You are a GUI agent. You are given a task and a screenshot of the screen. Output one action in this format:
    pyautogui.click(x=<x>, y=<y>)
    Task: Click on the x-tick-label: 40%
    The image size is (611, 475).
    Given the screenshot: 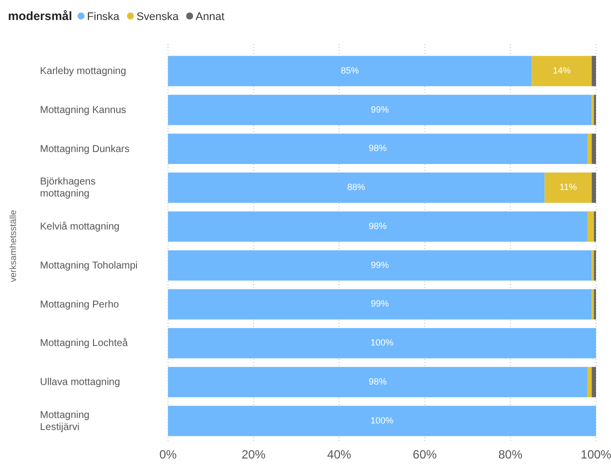 What is the action you would take?
    pyautogui.click(x=339, y=455)
    